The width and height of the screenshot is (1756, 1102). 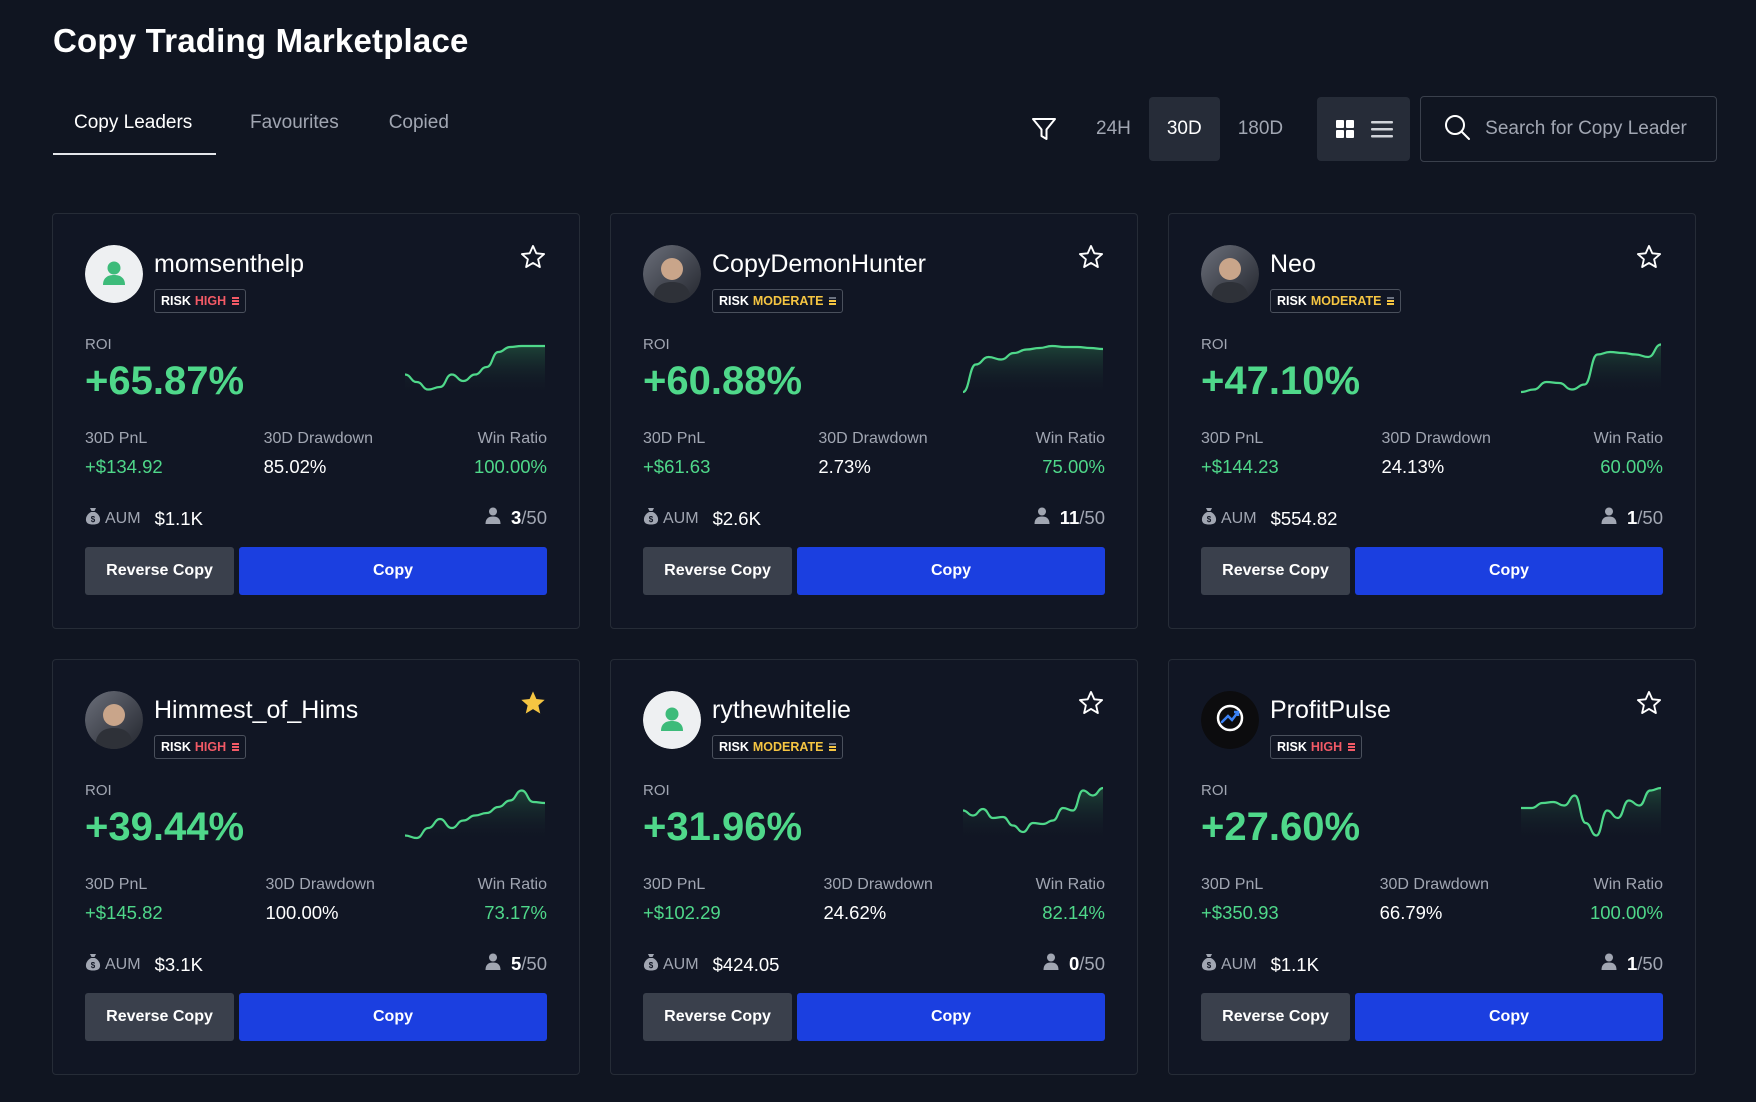 I want to click on grid-view-icon, so click(x=1345, y=129).